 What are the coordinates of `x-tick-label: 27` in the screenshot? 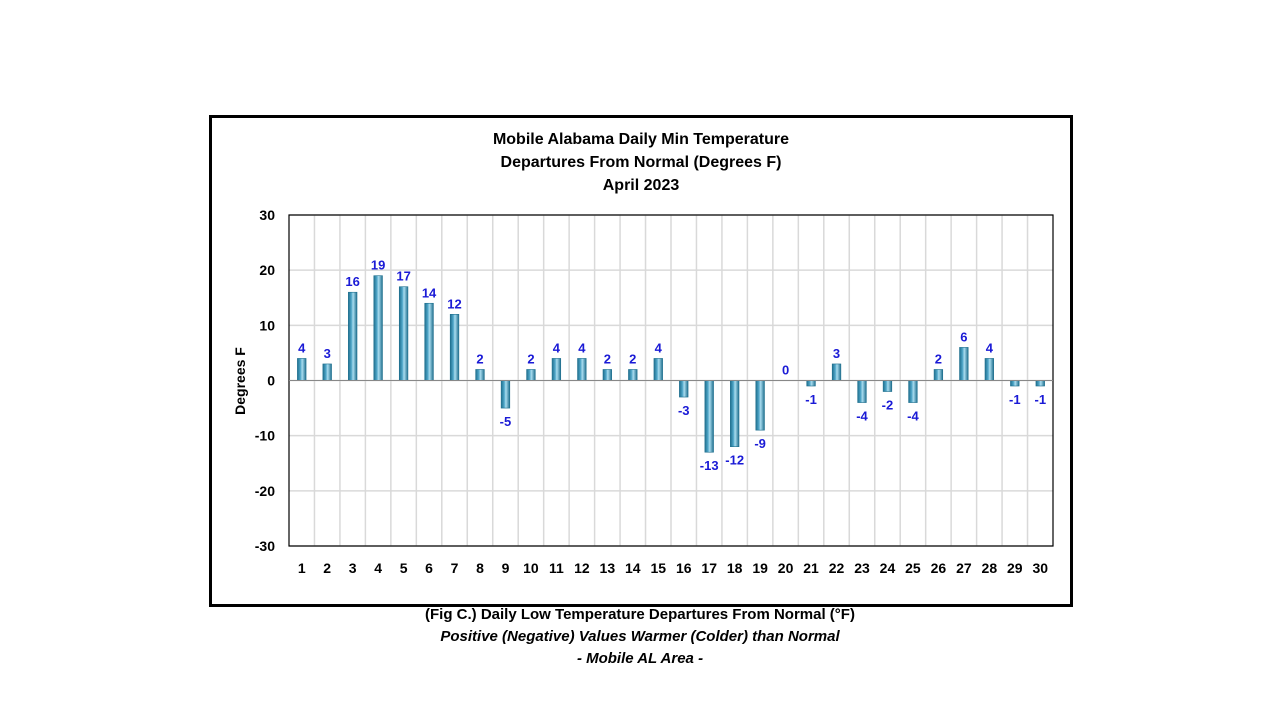 It's located at (964, 568).